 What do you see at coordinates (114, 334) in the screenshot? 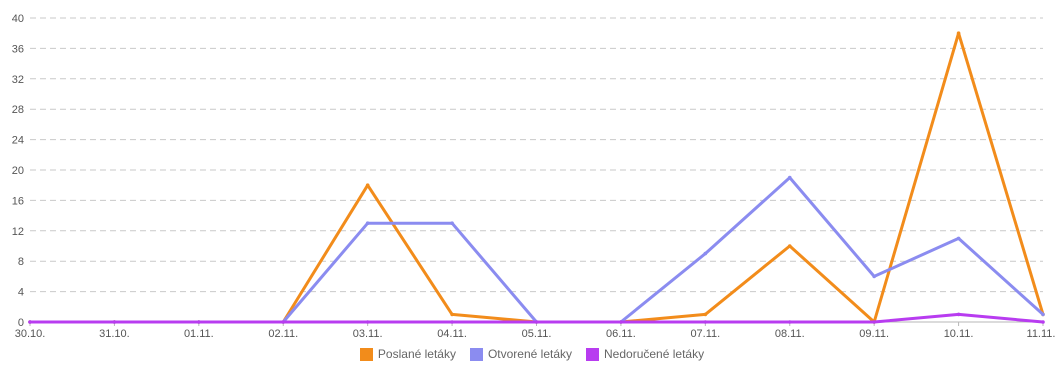
I see `x-tick-label: 31.10.` at bounding box center [114, 334].